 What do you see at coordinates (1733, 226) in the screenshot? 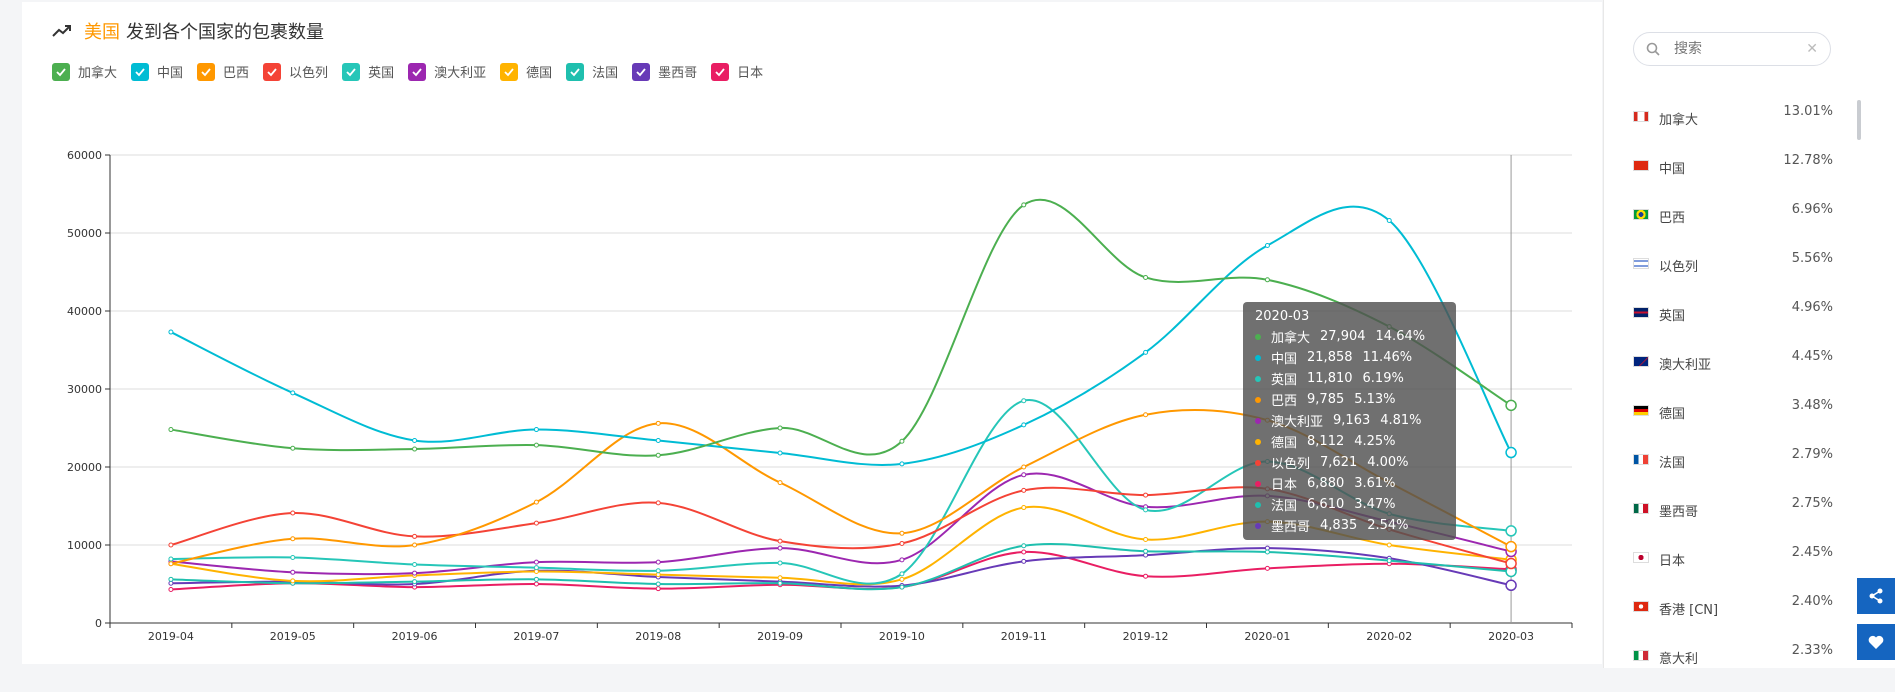
I see `country-list-item: 巴西 6.96%` at bounding box center [1733, 226].